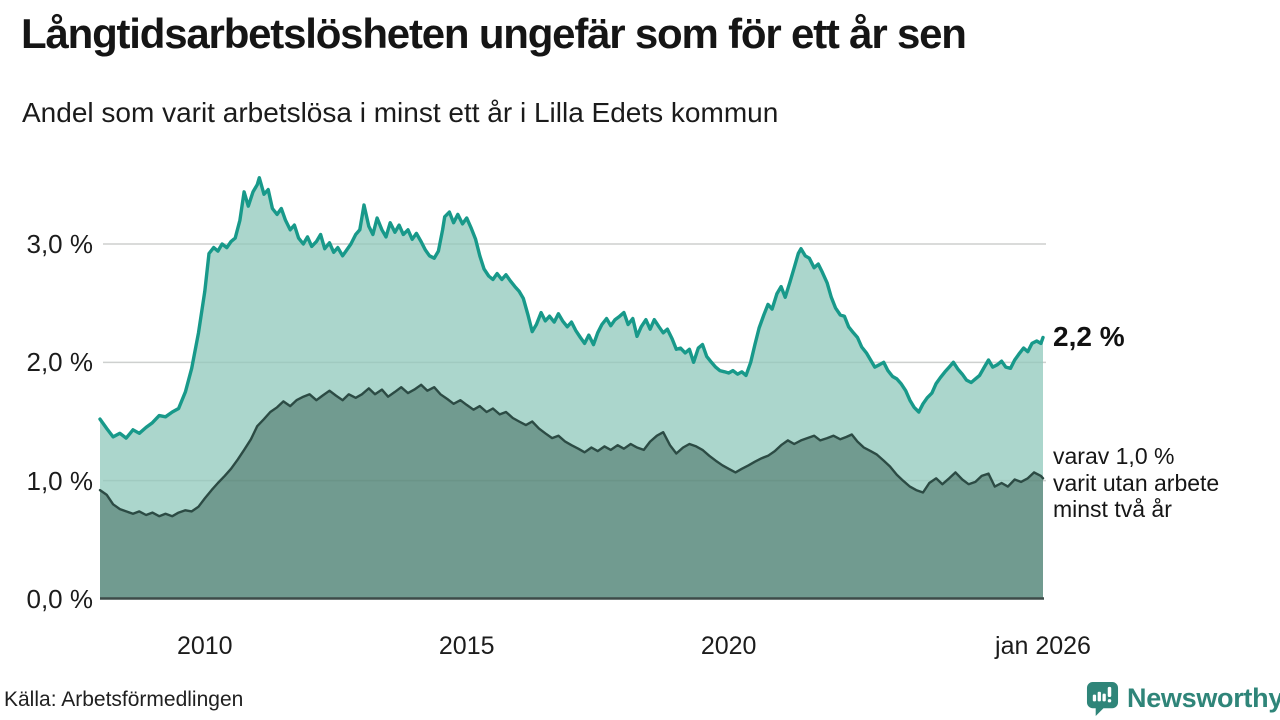  I want to click on y-axis-label: 0,0 %, so click(60, 599).